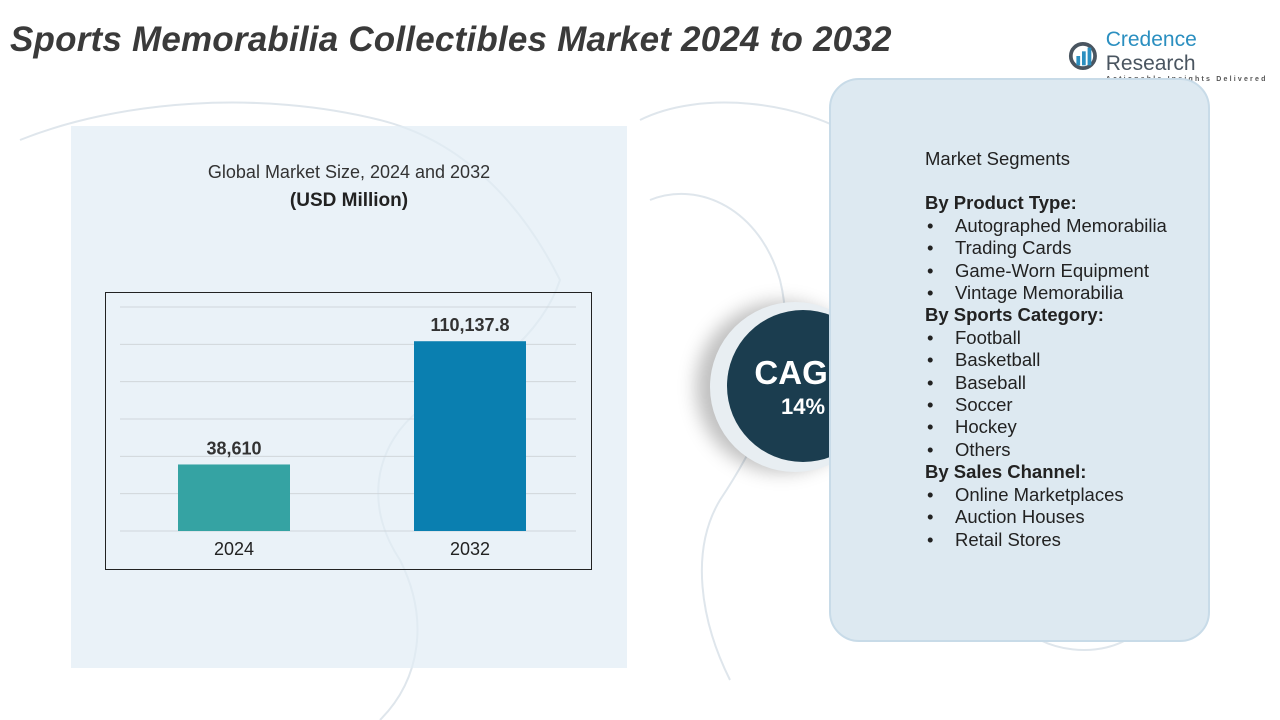 Image resolution: width=1280 pixels, height=720 pixels. Describe the element at coordinates (234, 549) in the screenshot. I see `x-tick-label: 2024` at that location.